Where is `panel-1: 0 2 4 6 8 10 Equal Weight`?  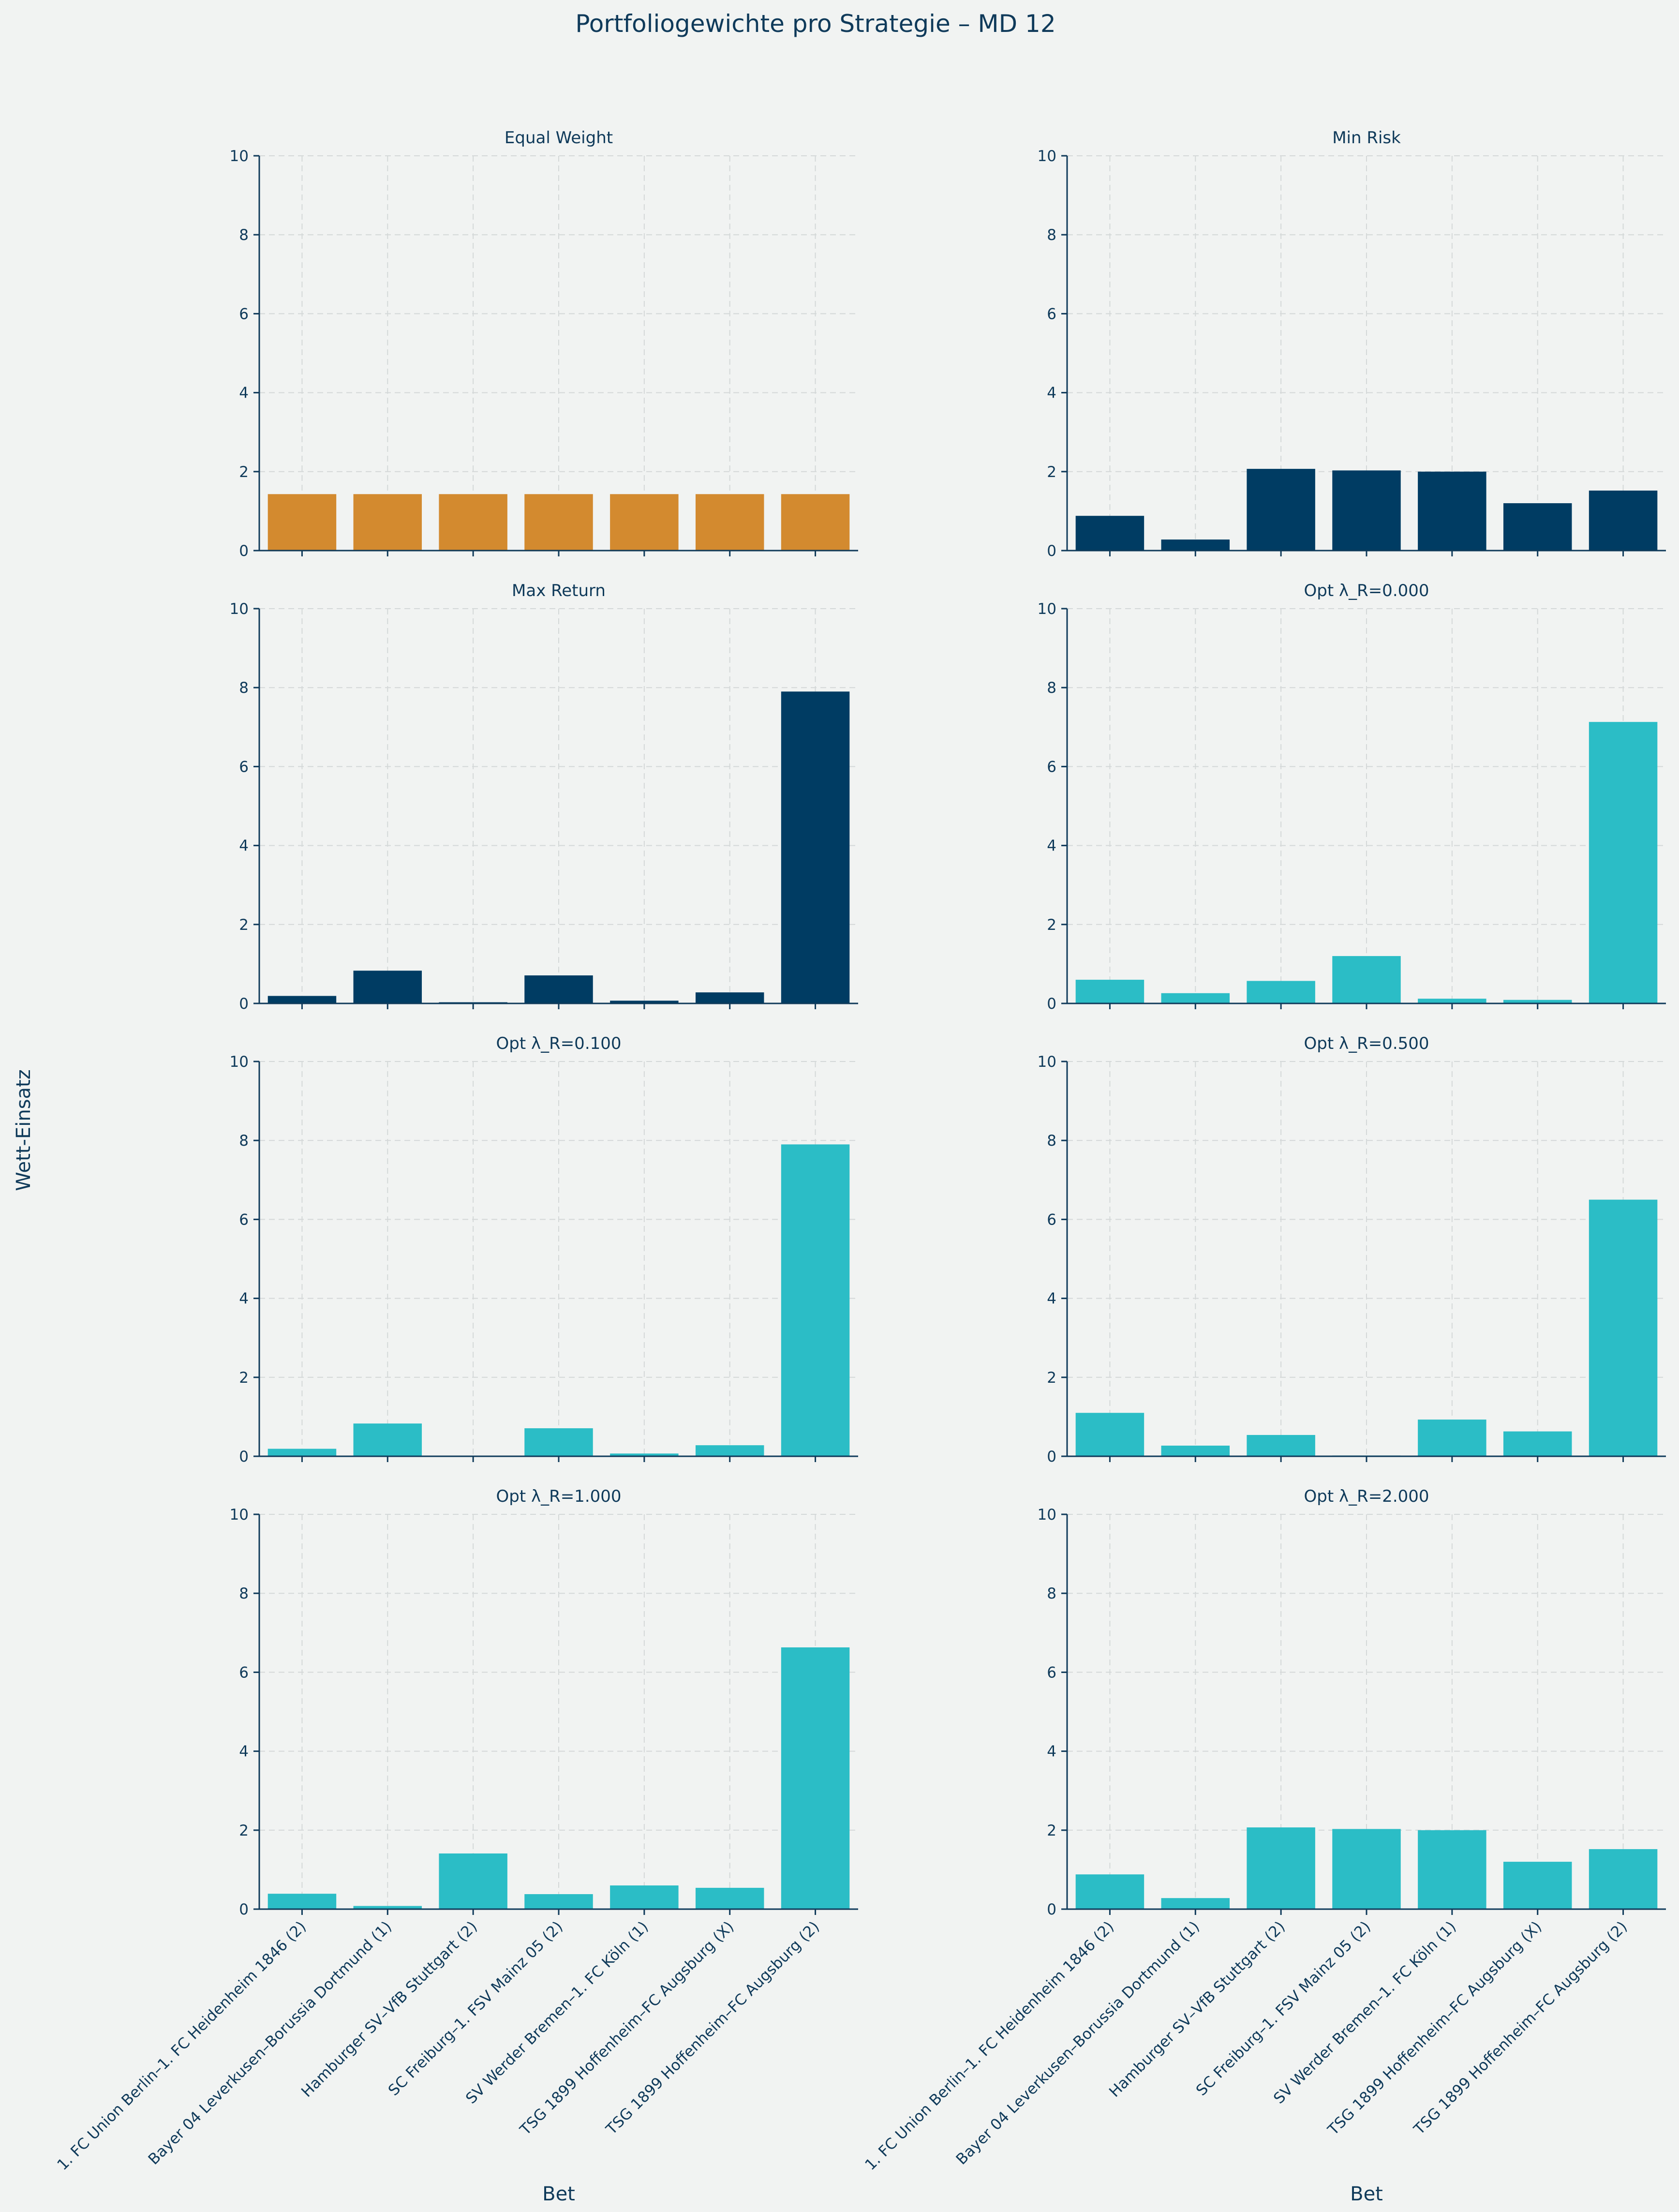 panel-1: 0 2 4 6 8 10 Equal Weight is located at coordinates (544, 344).